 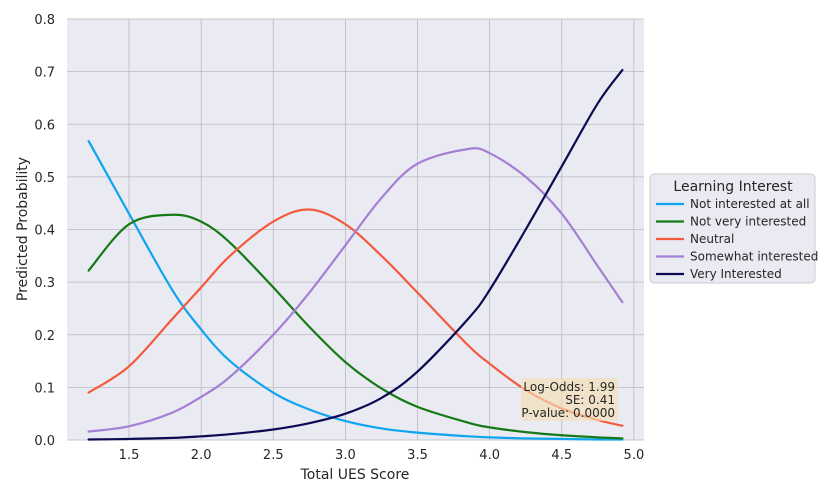 I want to click on y-ticks: 0.0 0.1 0.2 0.3 0.4 0.5 0.6 0.7 0.8, so click(x=44, y=231).